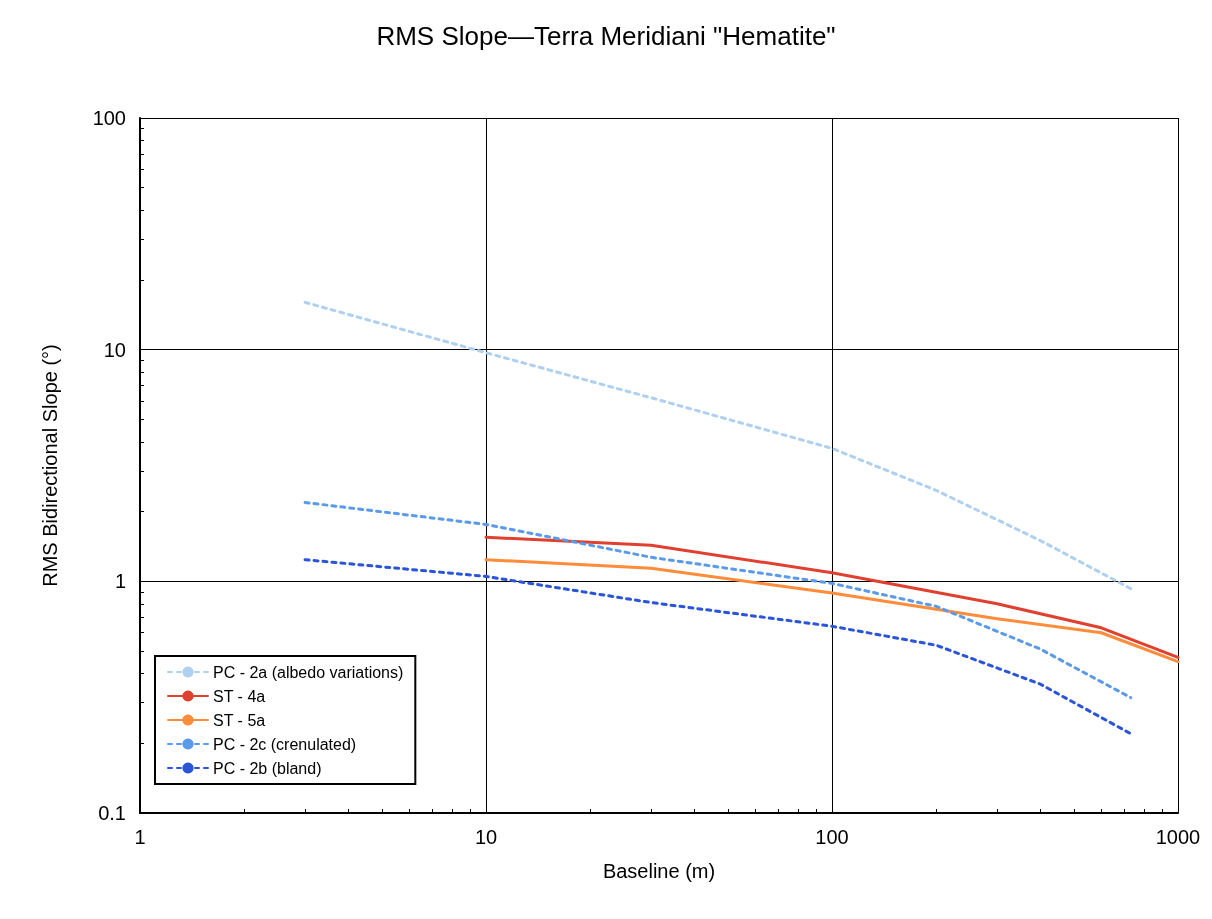  What do you see at coordinates (239, 696) in the screenshot?
I see `legend-label: ST - 4a` at bounding box center [239, 696].